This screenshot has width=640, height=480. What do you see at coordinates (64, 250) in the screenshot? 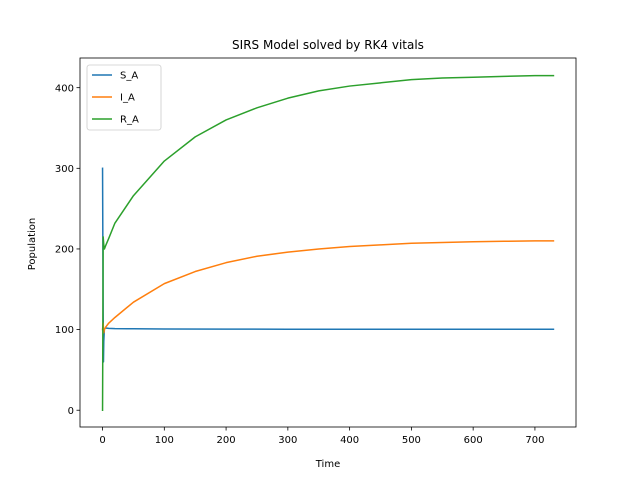
I see `y-tick-label: 200` at bounding box center [64, 250].